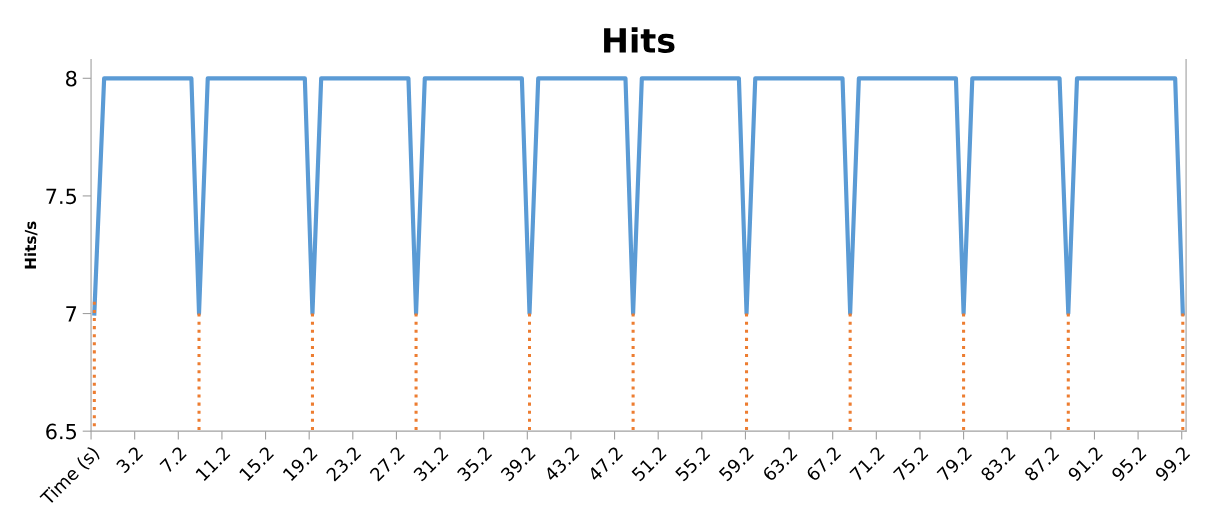 The image size is (1214, 531). I want to click on y-axis-title: Hits/s, so click(31, 245).